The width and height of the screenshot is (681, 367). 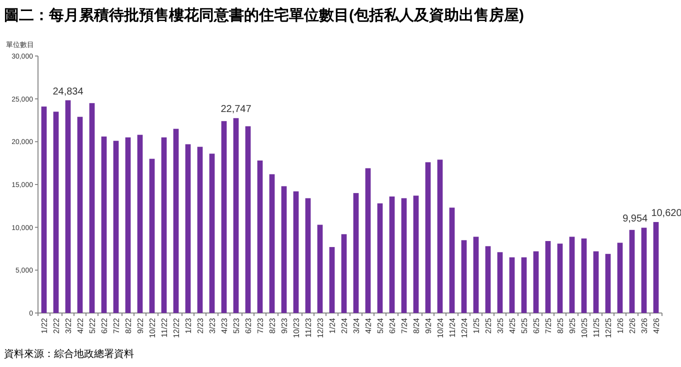 What do you see at coordinates (656, 325) in the screenshot?
I see `x-tick-label: 4/26` at bounding box center [656, 325].